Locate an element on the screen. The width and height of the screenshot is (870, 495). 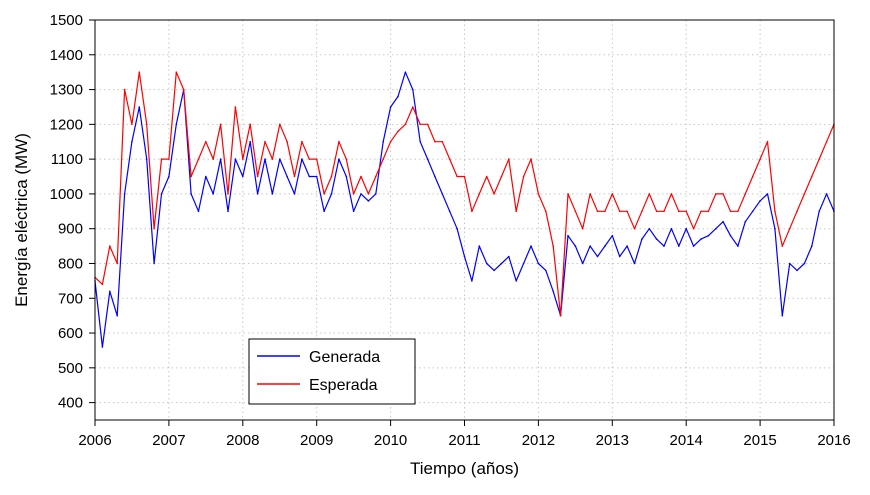
x-tick-label: 2012 is located at coordinates (538, 440).